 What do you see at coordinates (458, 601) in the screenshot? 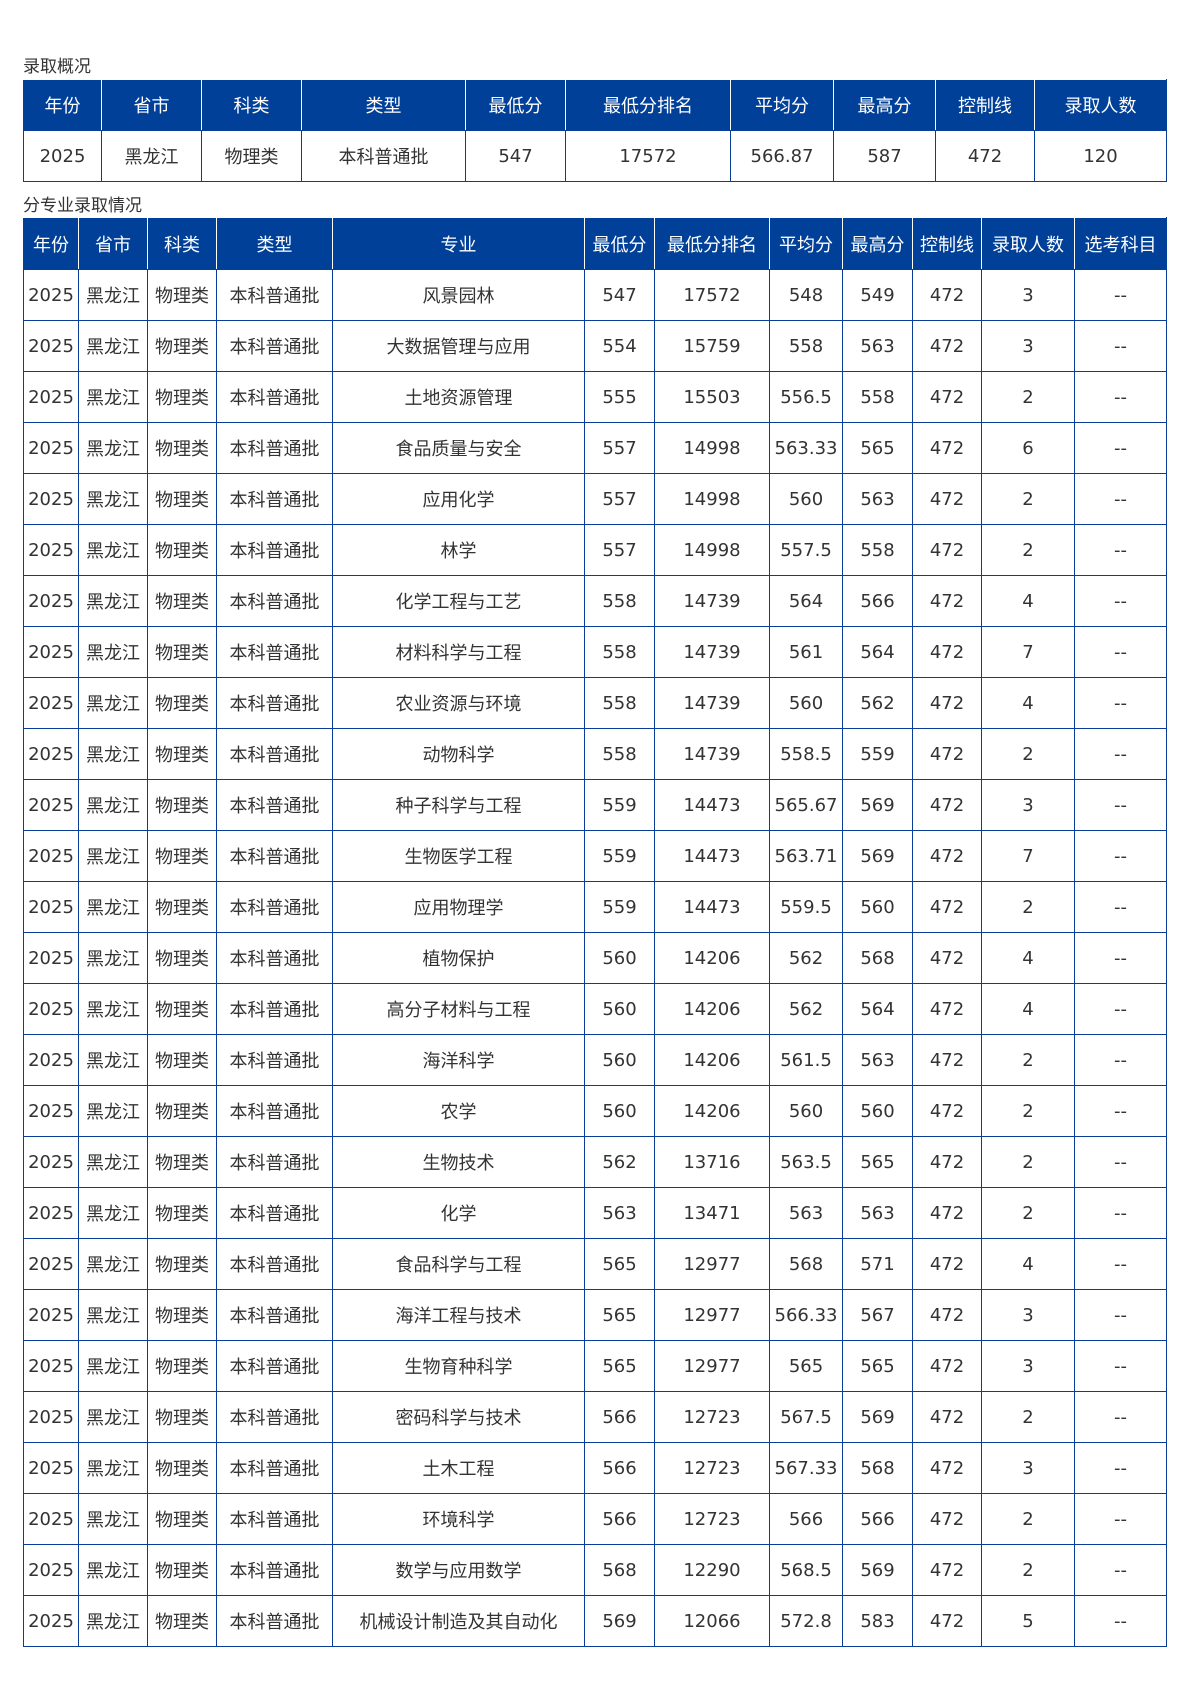
I see `table-cell: 化学工程与工艺` at bounding box center [458, 601].